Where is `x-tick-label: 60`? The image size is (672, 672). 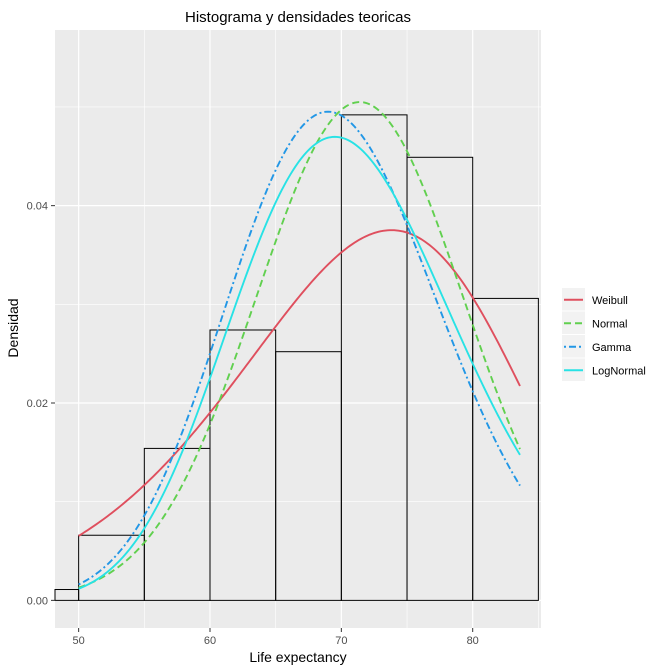 x-tick-label: 60 is located at coordinates (210, 641).